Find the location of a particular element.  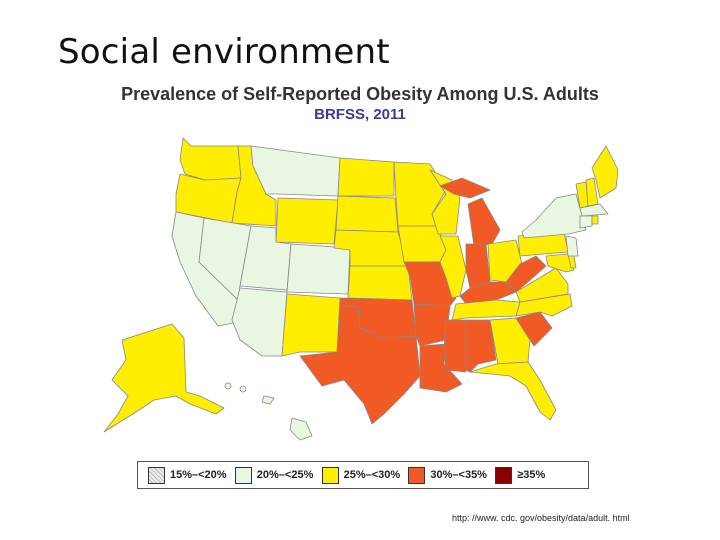

state-north-dakota is located at coordinates (366, 177).